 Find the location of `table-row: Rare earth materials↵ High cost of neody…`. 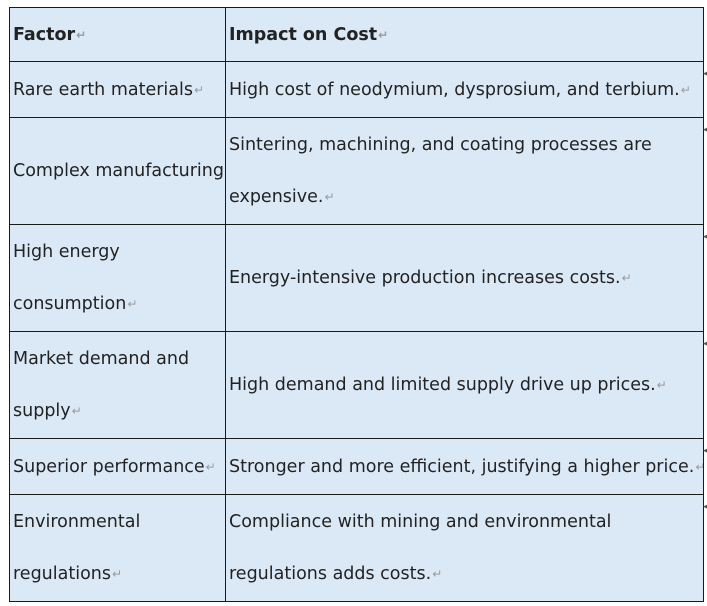

table-row: Rare earth materials↵ High cost of neody… is located at coordinates (356, 89).